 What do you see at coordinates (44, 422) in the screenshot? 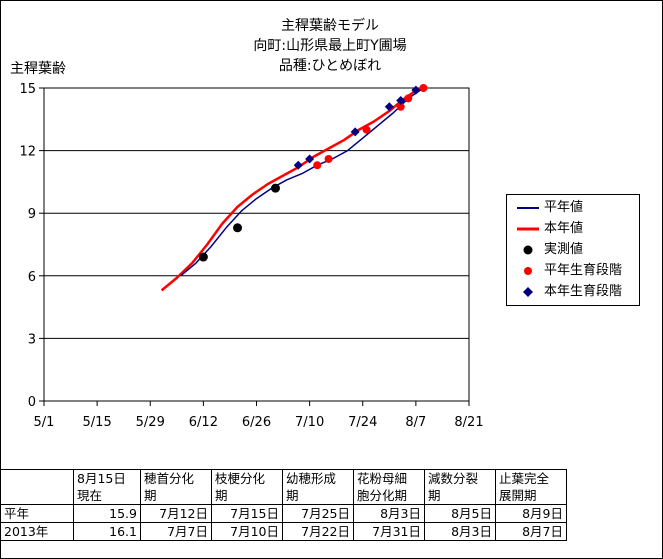
I see `x-tick-label: 5/1` at bounding box center [44, 422].